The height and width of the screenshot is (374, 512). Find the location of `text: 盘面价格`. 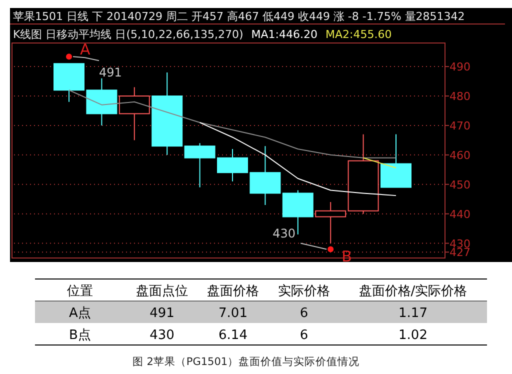

text: 盘面价格 is located at coordinates (233, 291).